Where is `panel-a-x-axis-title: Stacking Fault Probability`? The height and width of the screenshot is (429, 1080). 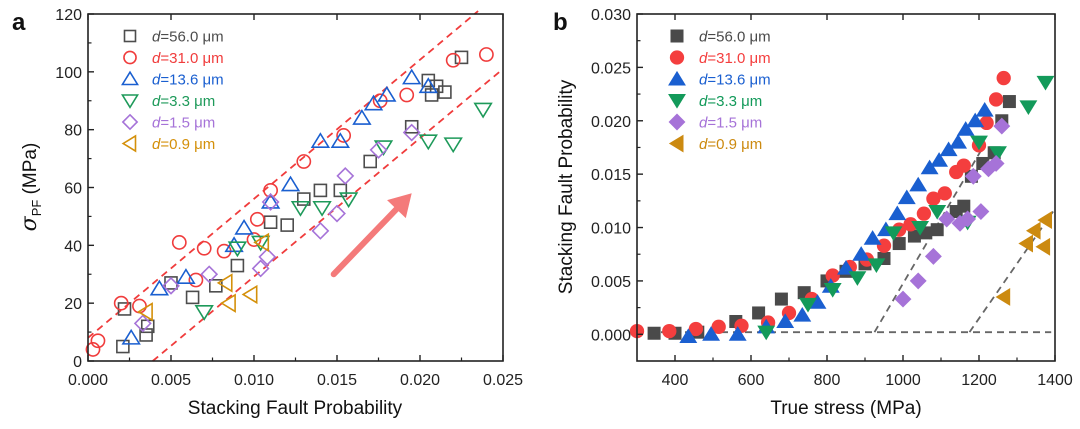 panel-a-x-axis-title: Stacking Fault Probability is located at coordinates (295, 408).